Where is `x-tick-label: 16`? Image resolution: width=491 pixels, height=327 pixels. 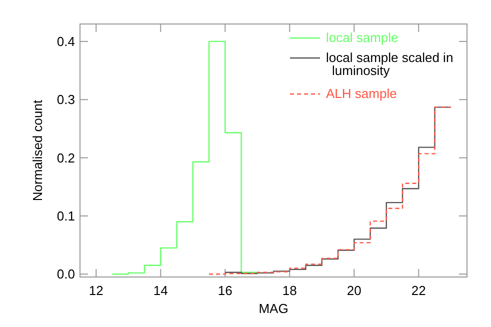 x-tick-label: 16 is located at coordinates (225, 290).